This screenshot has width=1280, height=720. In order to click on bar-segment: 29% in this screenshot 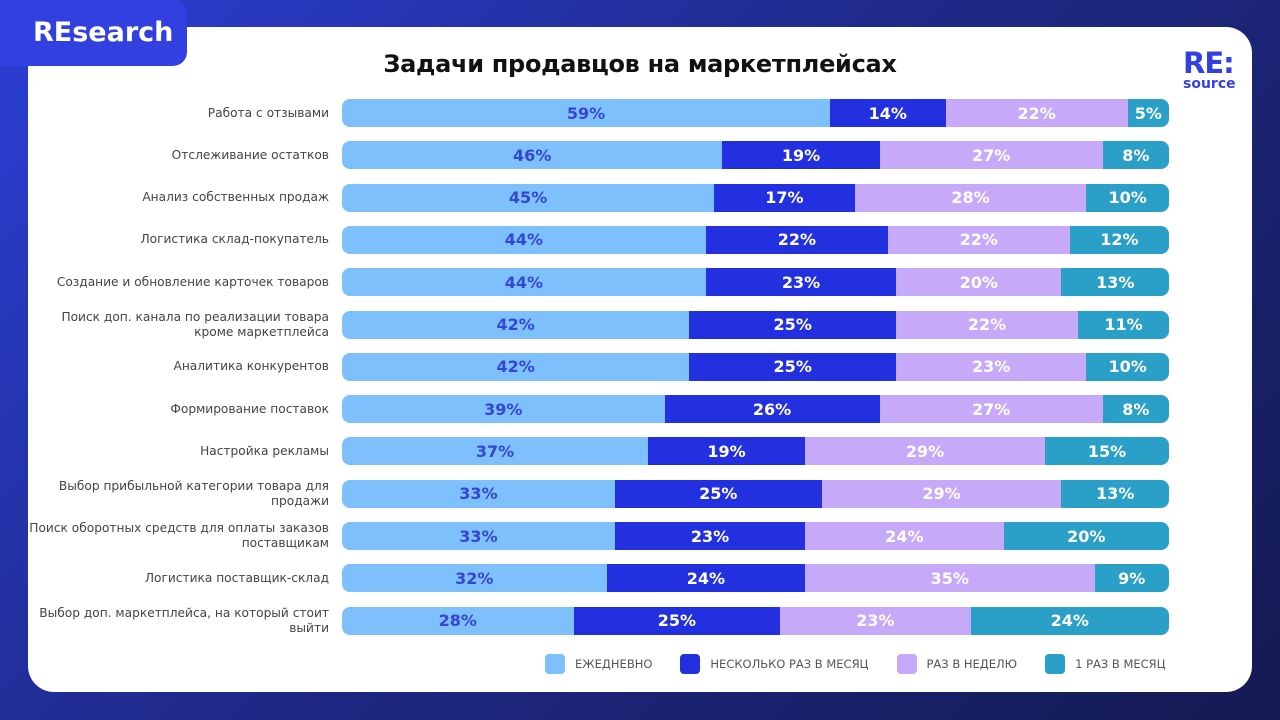, I will do `click(941, 493)`.